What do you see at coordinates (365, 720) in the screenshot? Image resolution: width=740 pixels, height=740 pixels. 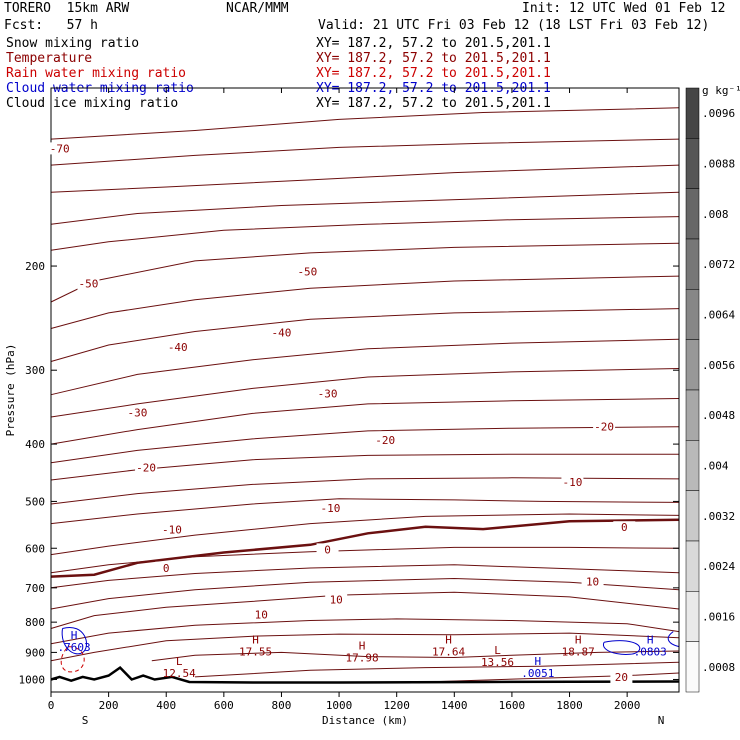 I see `x-axis-label: Distance (km)` at bounding box center [365, 720].